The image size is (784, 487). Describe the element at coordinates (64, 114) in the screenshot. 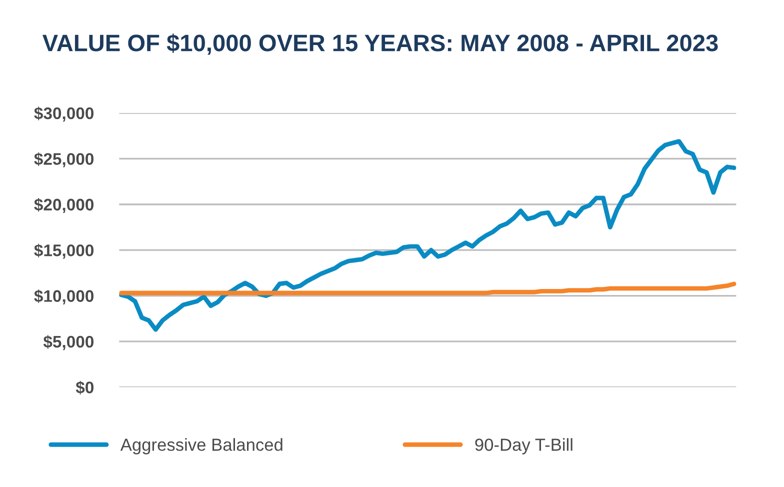

I see `y-tick-label: $30,000` at that location.